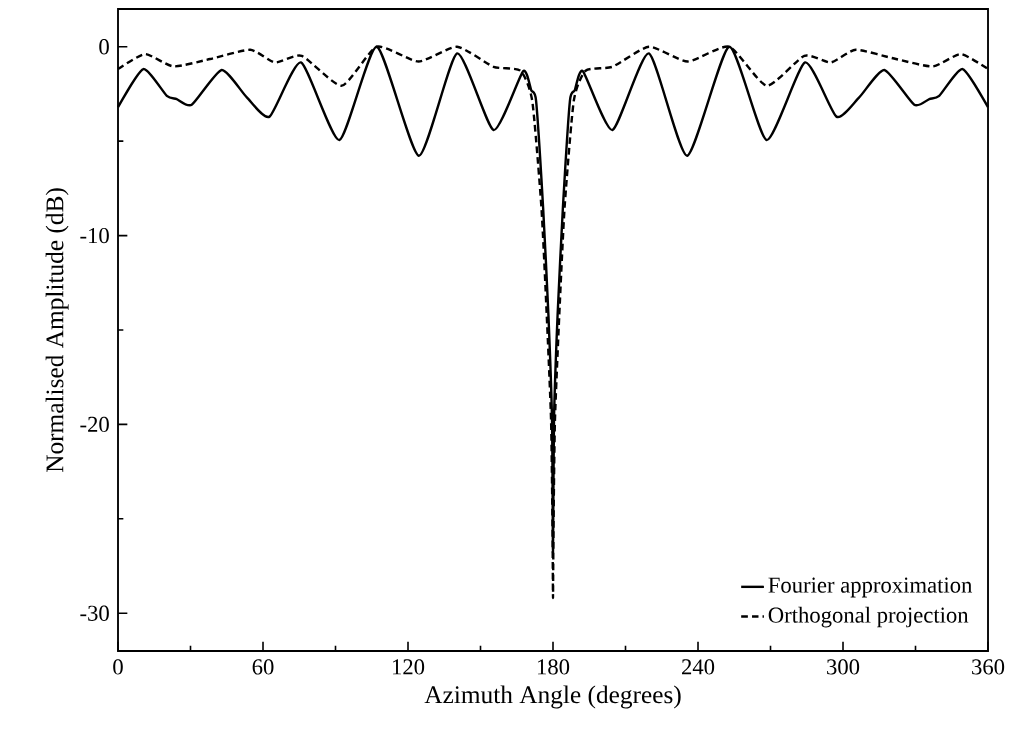  What do you see at coordinates (553, 667) in the screenshot?
I see `x-tick-label: 180` at bounding box center [553, 667].